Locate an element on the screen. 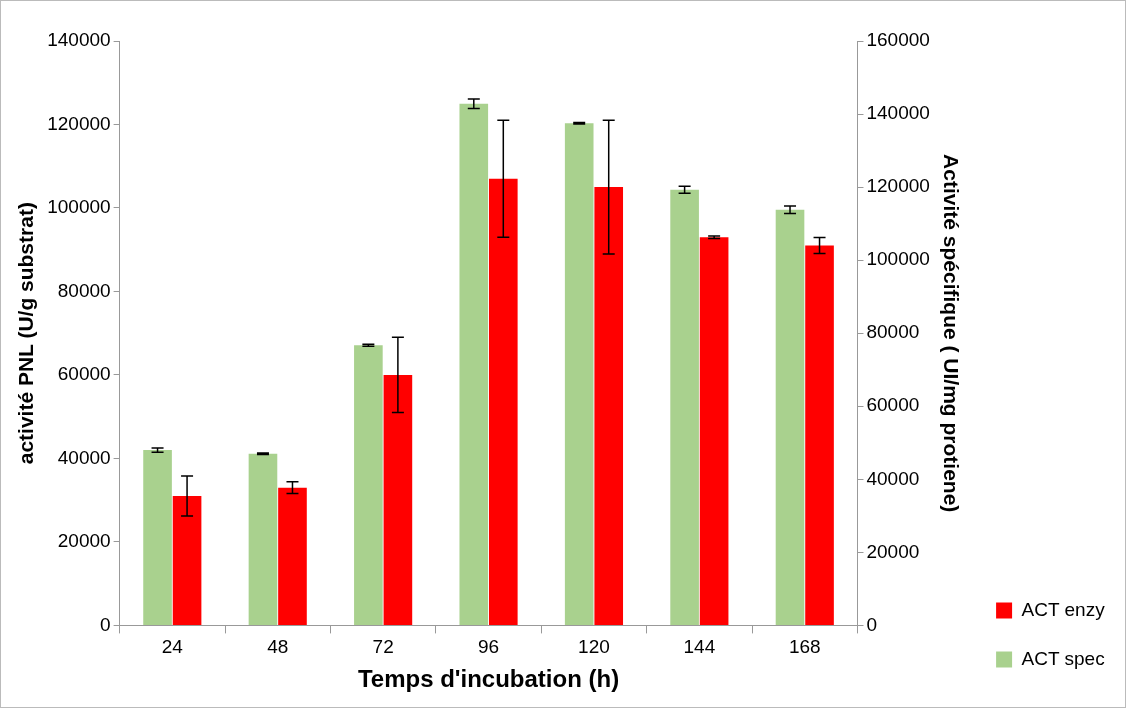  y-axis-title: activité PNL (U/g substrat) is located at coordinates (26, 333).